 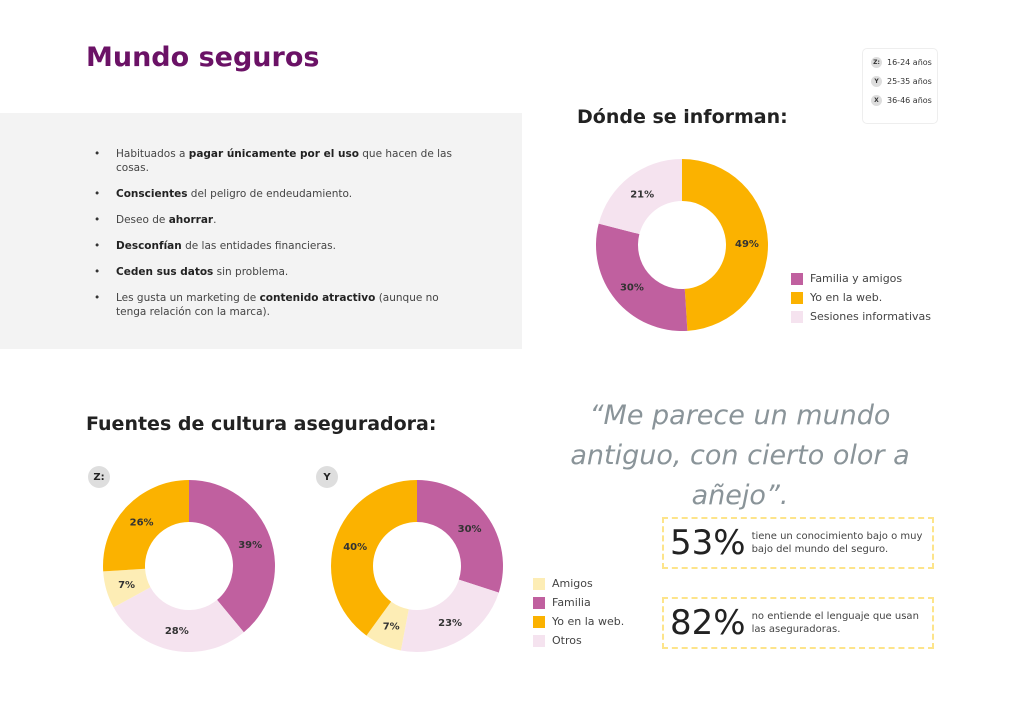 I want to click on age-legend-item: Y 25-35 años, so click(x=904, y=81).